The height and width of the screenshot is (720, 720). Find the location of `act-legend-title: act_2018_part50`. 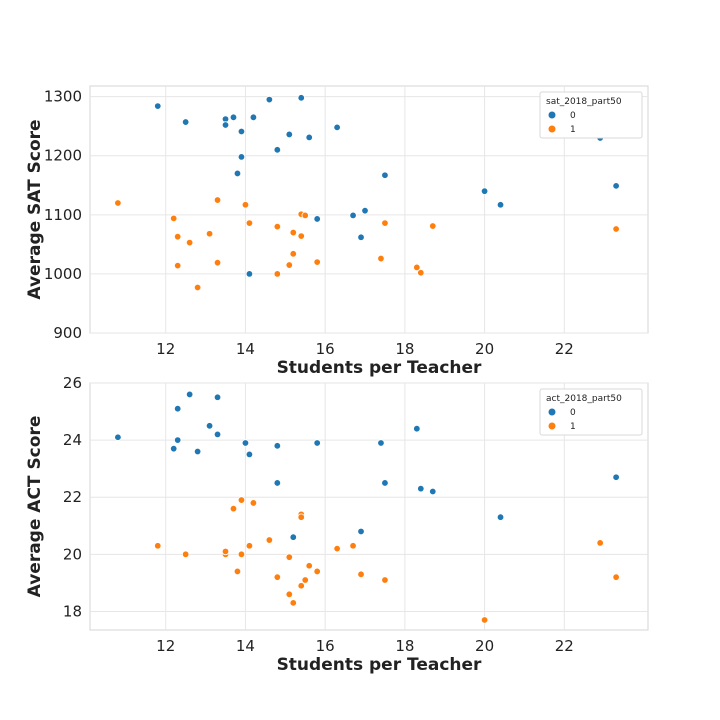

act-legend-title: act_2018_part50 is located at coordinates (584, 399).